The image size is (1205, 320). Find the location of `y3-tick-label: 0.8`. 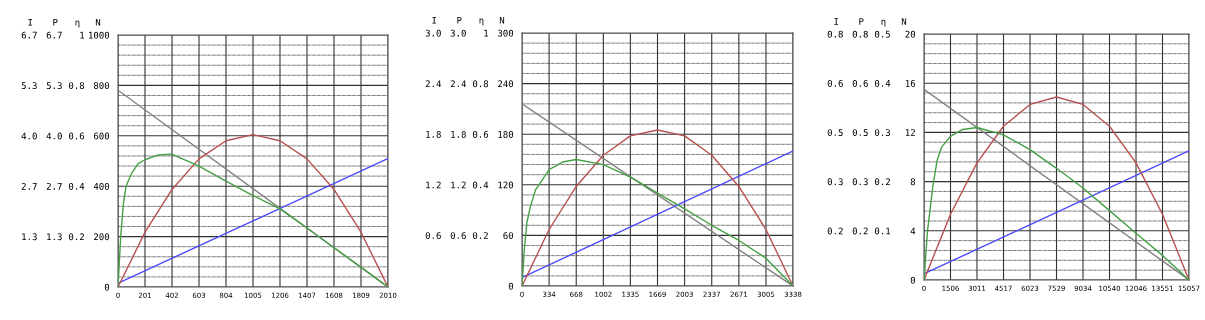

y3-tick-label: 0.8 is located at coordinates (860, 34).